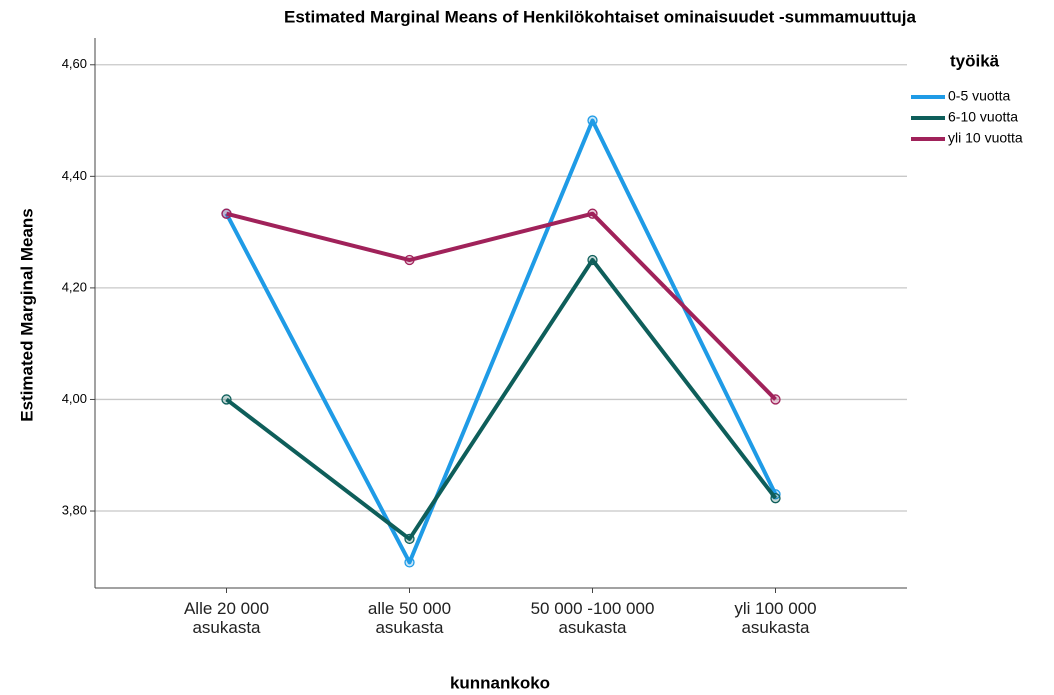  Describe the element at coordinates (985, 138) in the screenshot. I see `legend-label: yli 10 vuotta` at that location.